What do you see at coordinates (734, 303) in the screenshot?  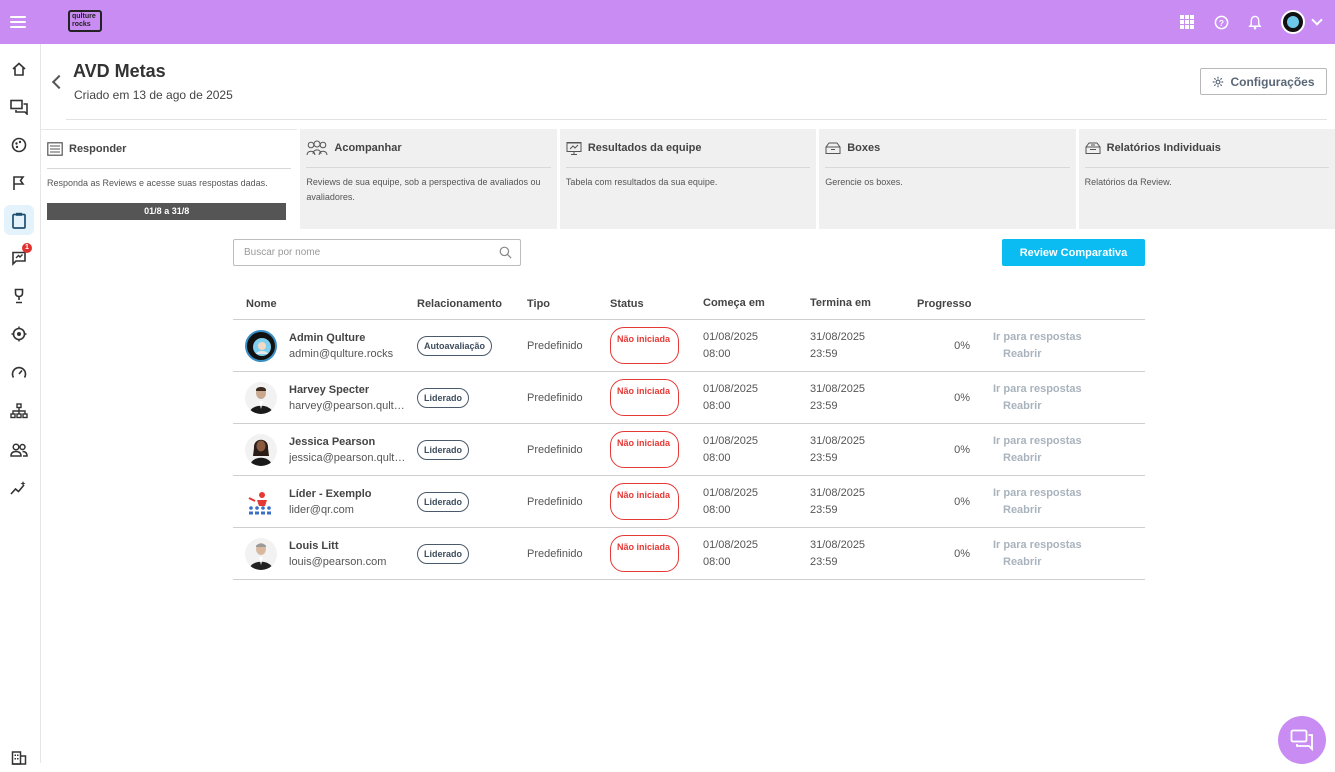 I see `header-comeca-em: Começa em` at bounding box center [734, 303].